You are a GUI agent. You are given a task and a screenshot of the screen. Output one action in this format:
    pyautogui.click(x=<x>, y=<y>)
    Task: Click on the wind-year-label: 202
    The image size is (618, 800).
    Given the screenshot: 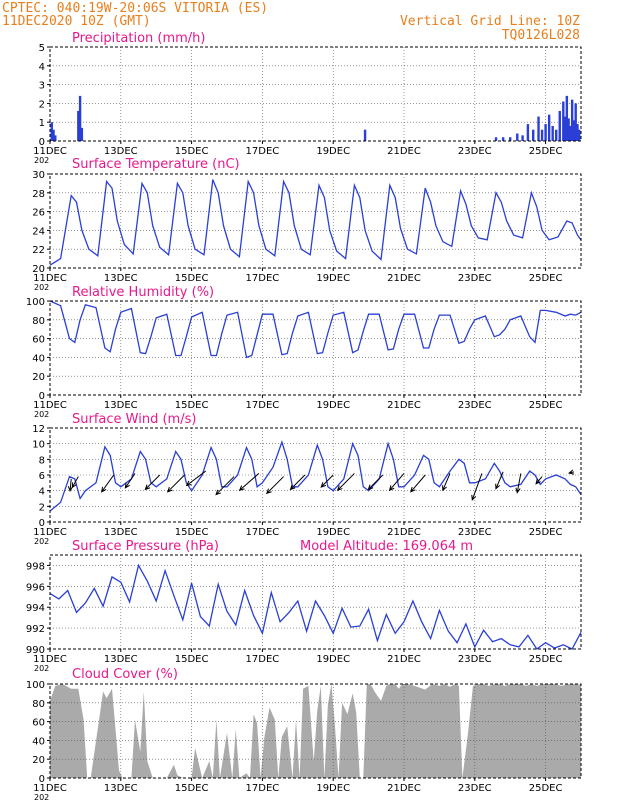 What is the action you would take?
    pyautogui.click(x=41, y=541)
    